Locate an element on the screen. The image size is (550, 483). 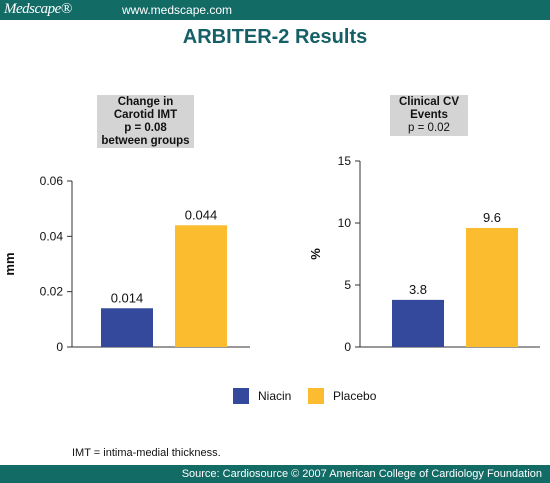
data-label: 3.8 is located at coordinates (418, 289).